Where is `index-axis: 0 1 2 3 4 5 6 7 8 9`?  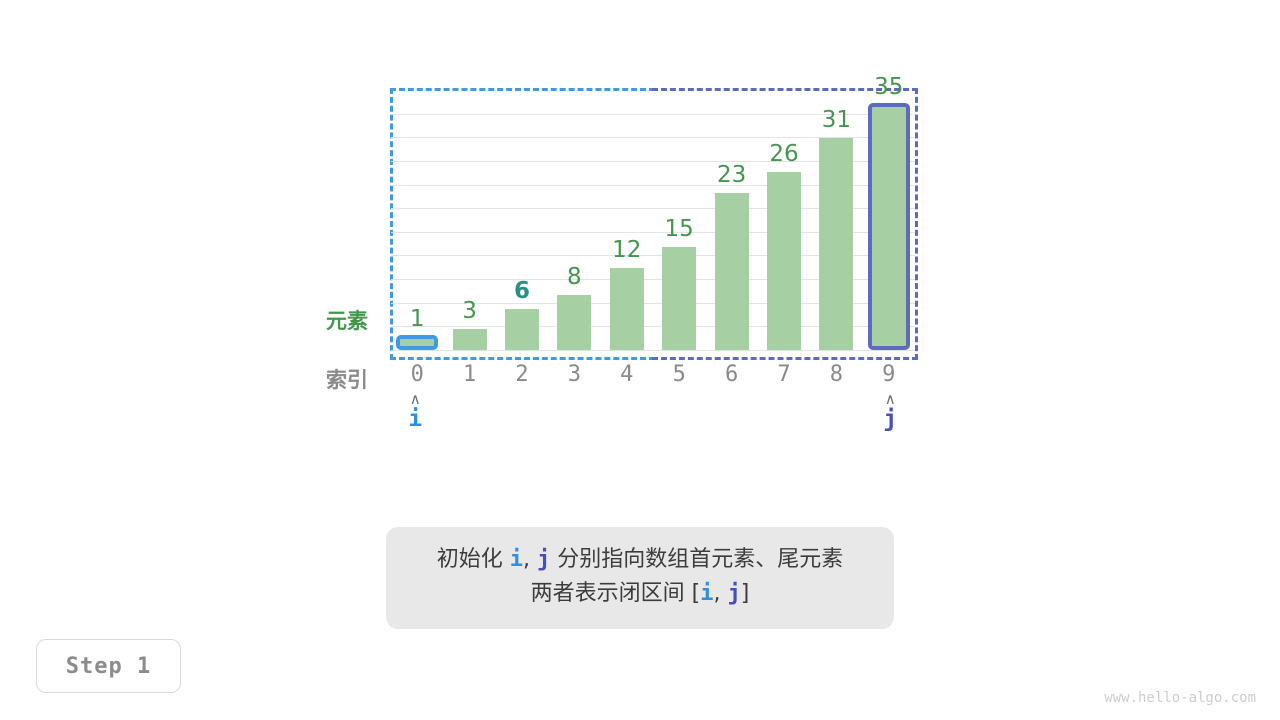
index-axis: 0 1 2 3 4 5 6 7 8 9 is located at coordinates (653, 377).